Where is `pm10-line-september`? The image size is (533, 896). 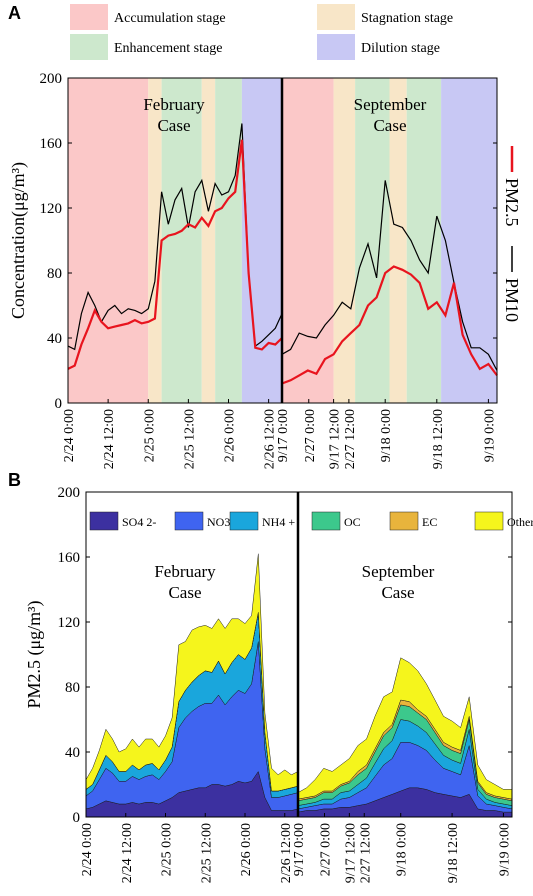 pm10-line-september is located at coordinates (389, 275).